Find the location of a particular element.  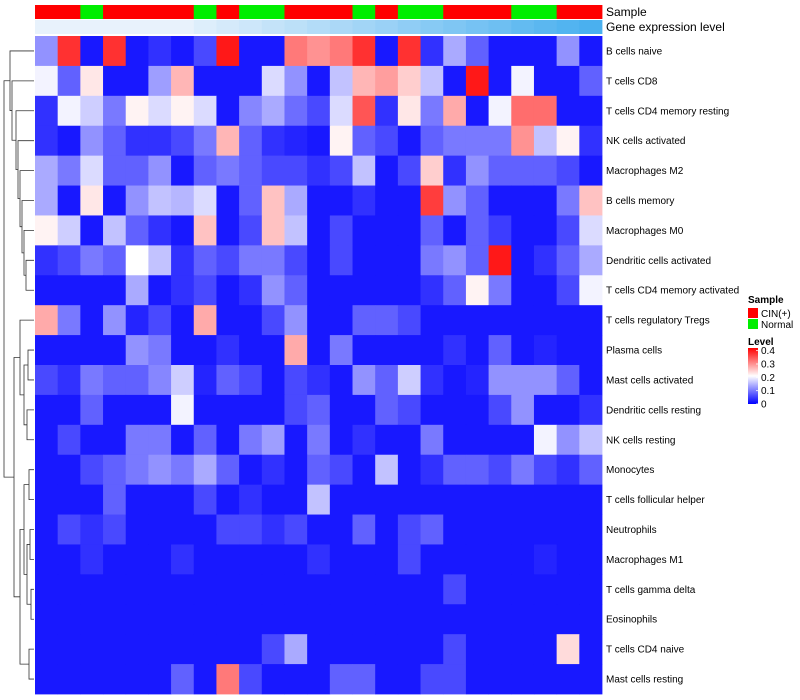

row-label: T cells regulatory Tregs is located at coordinates (658, 321).